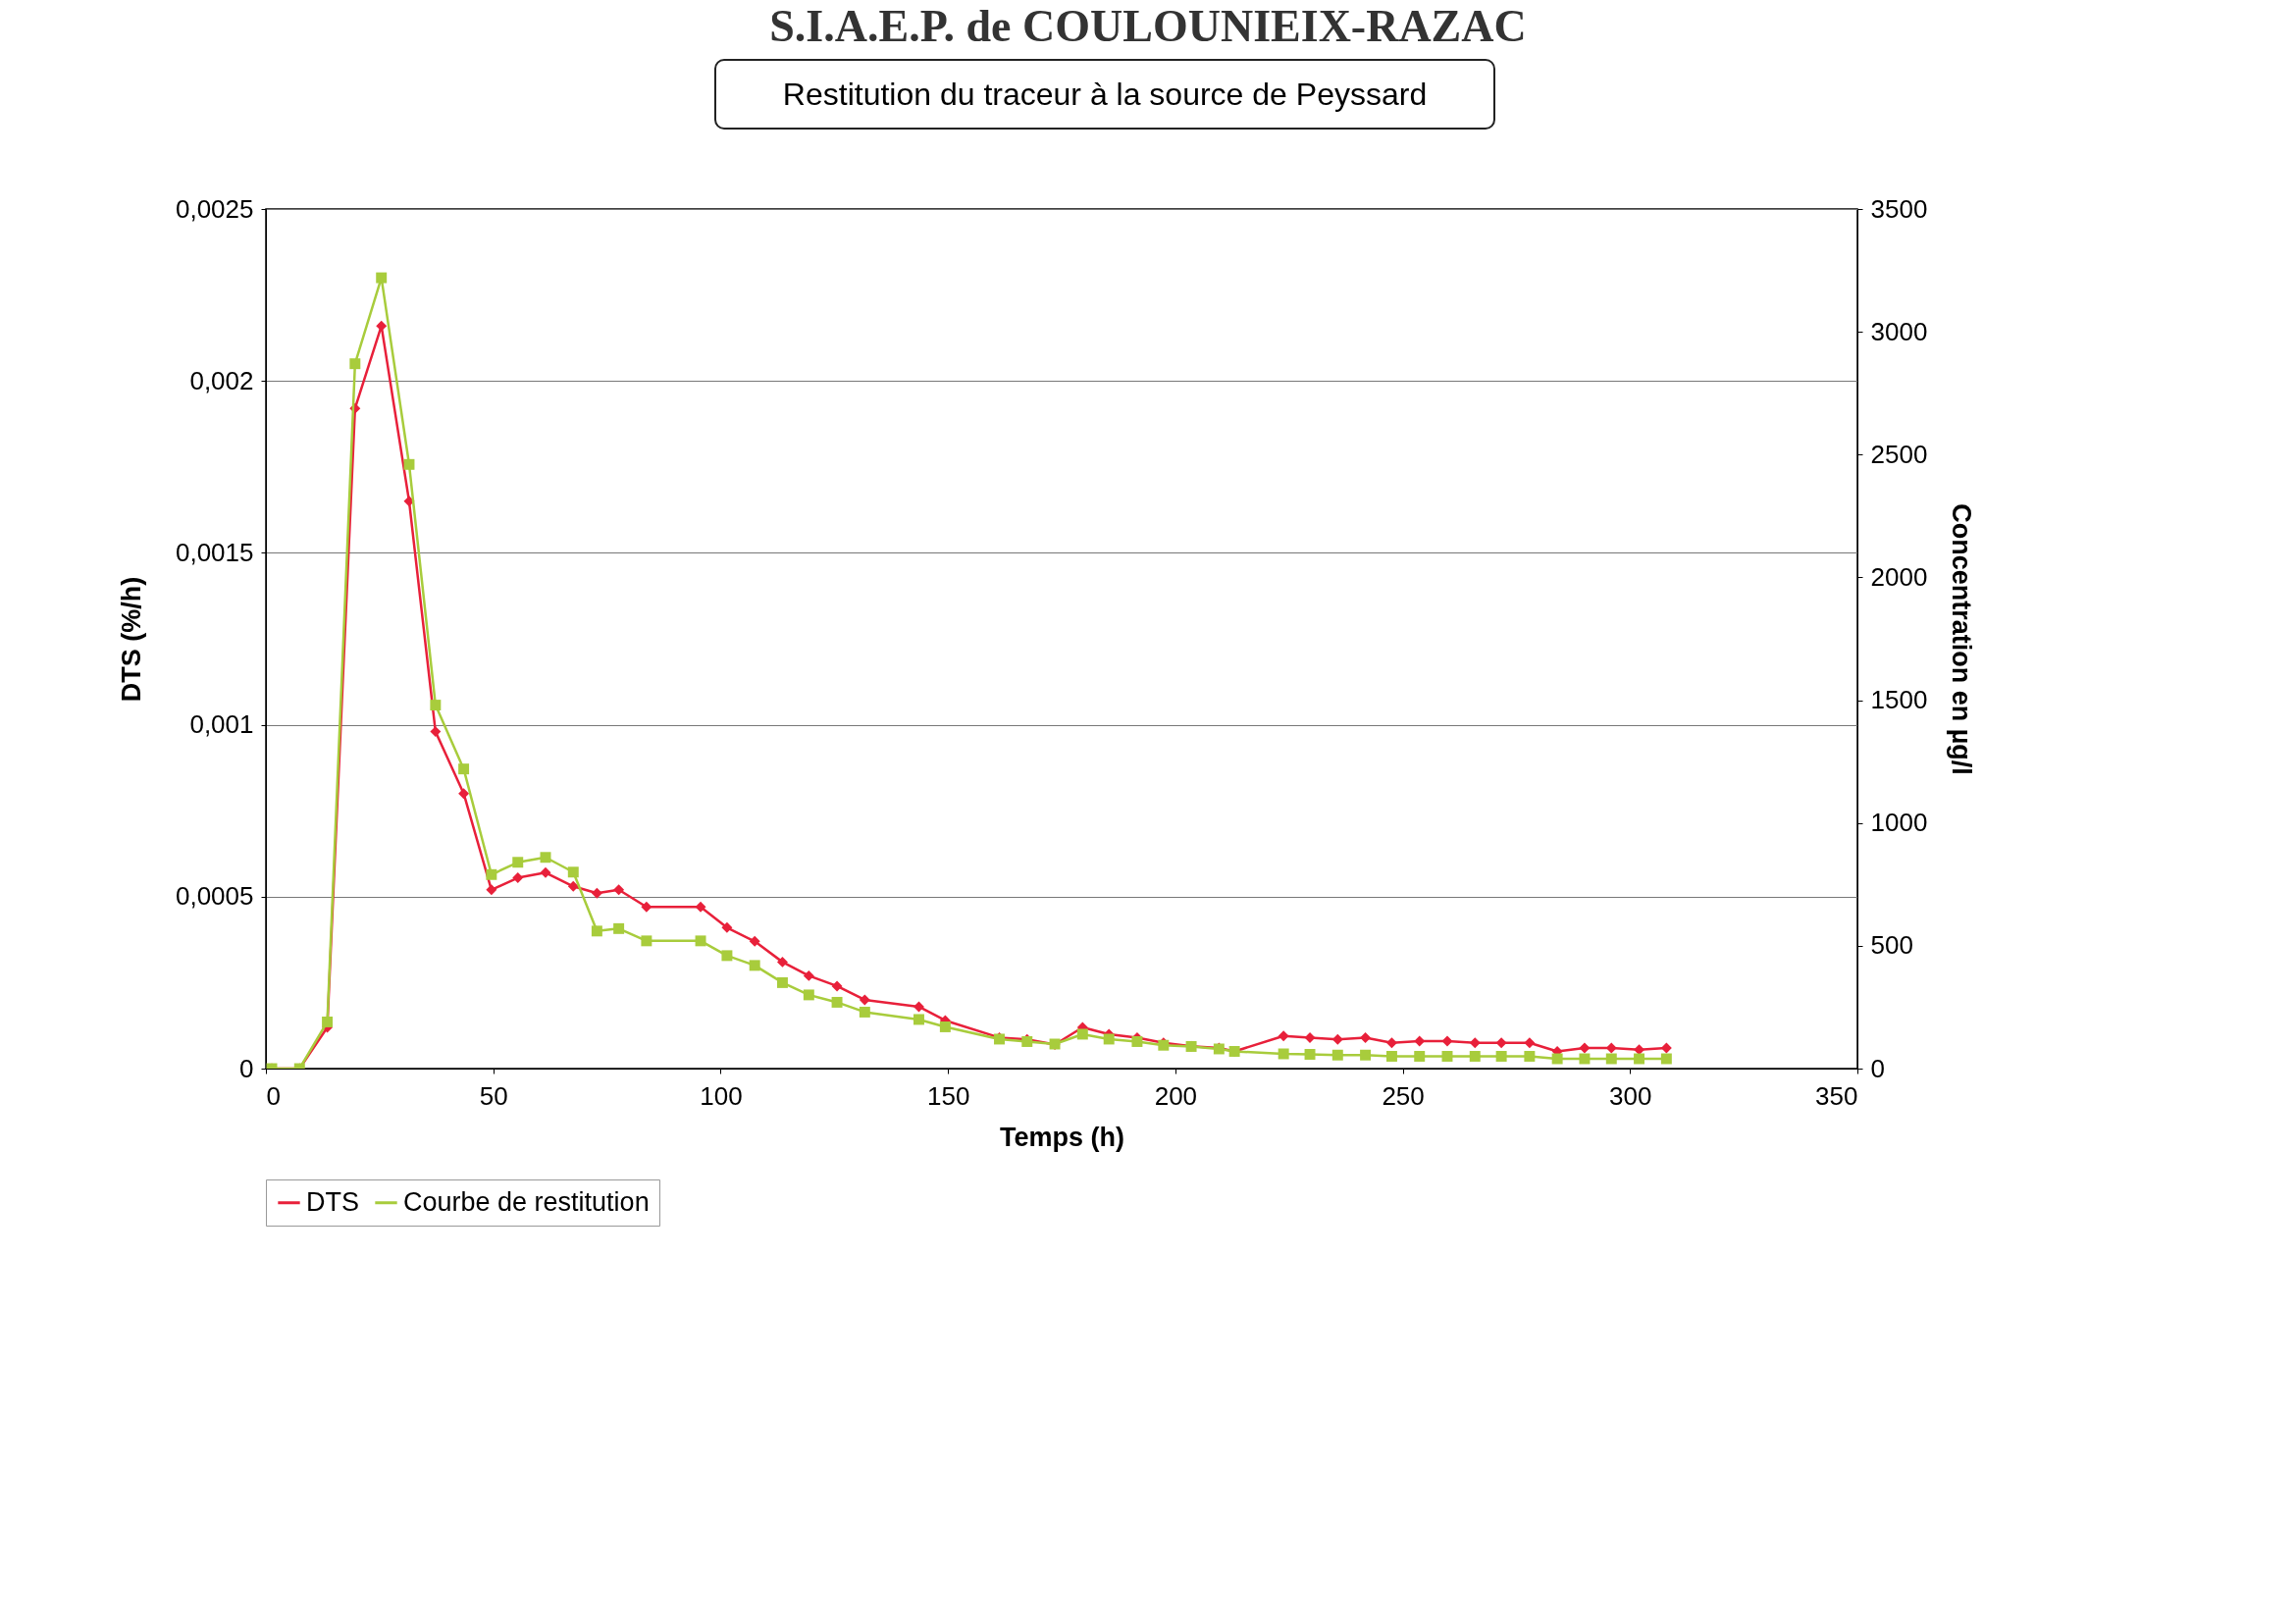  Describe the element at coordinates (131, 639) in the screenshot. I see `y-axis-title: DTS (%/h)` at that location.